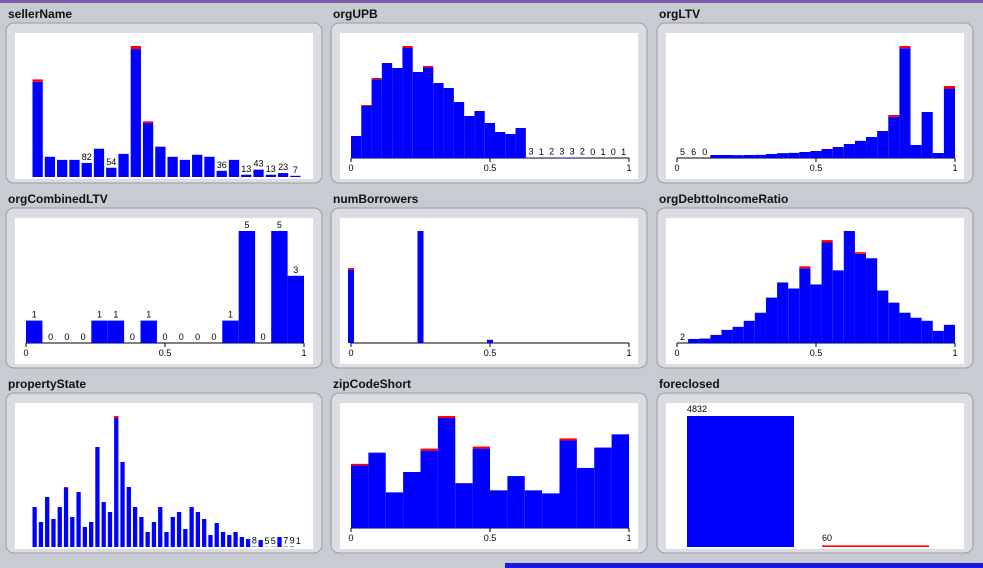 The image size is (983, 568). What do you see at coordinates (682, 337) in the screenshot?
I see `bar-label: 2` at bounding box center [682, 337].